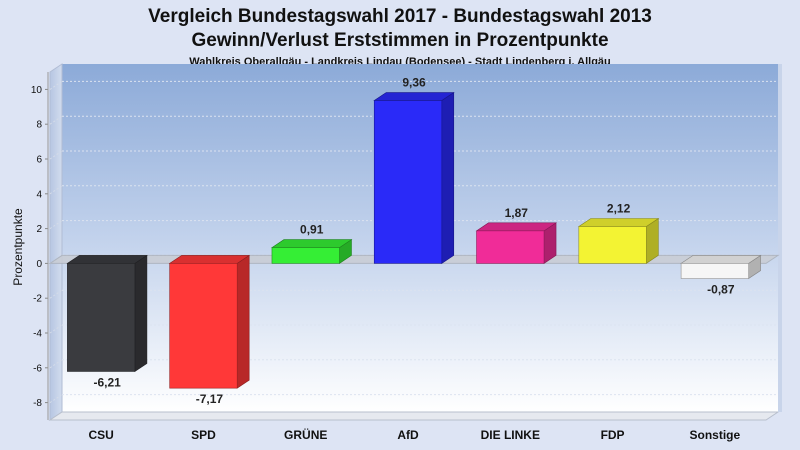  What do you see at coordinates (721, 290) in the screenshot?
I see `data-label: -0,87` at bounding box center [721, 290].